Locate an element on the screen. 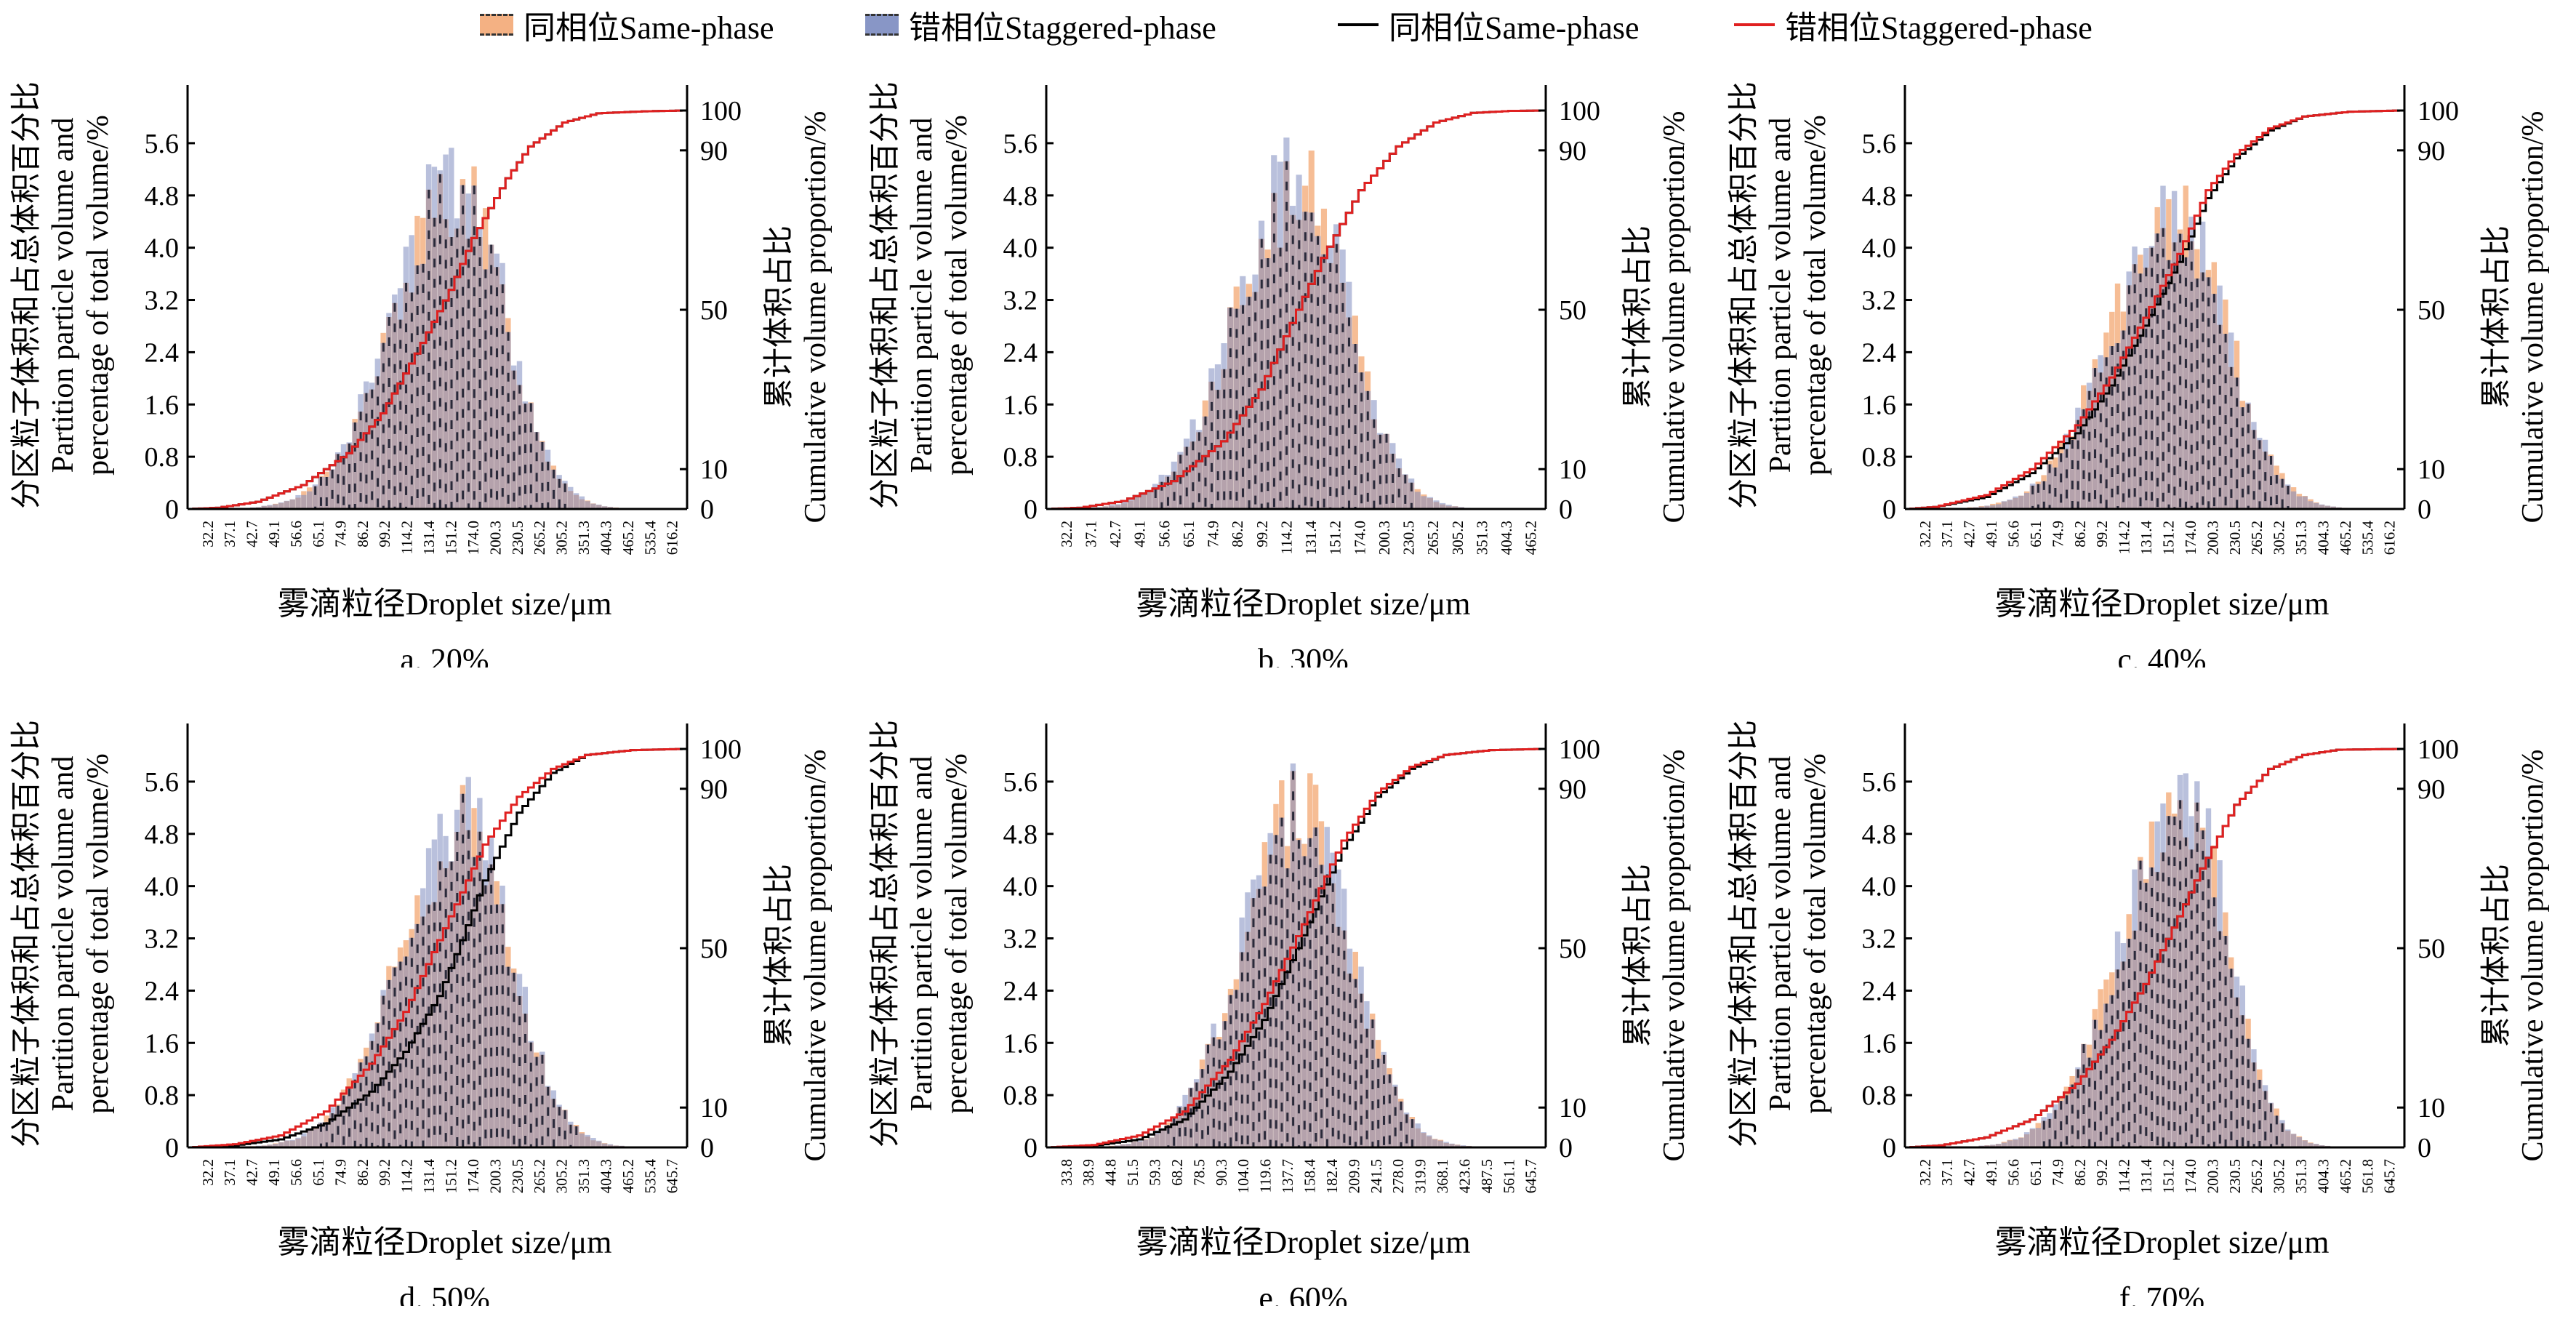 The width and height of the screenshot is (2576, 1335). x-tick-label: 56.6 is located at coordinates (296, 534).